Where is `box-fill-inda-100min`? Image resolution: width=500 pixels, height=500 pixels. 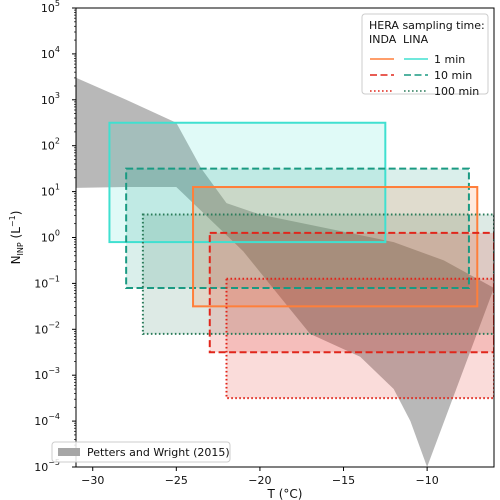
box-fill-inda-100min is located at coordinates (360, 338).